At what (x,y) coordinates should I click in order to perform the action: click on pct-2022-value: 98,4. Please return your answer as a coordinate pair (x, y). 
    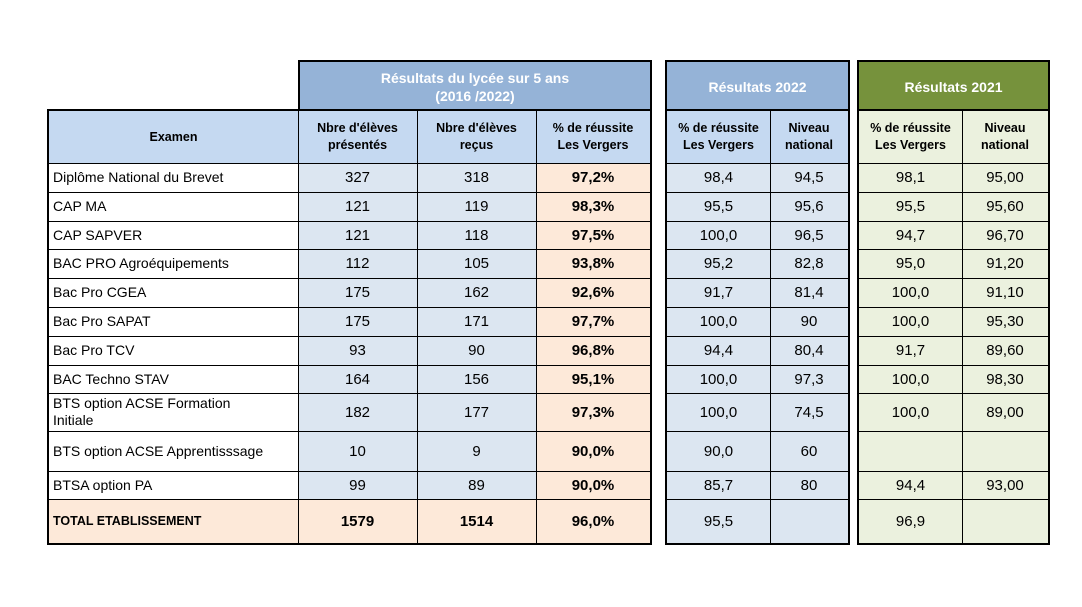
    Looking at the image, I should click on (718, 177).